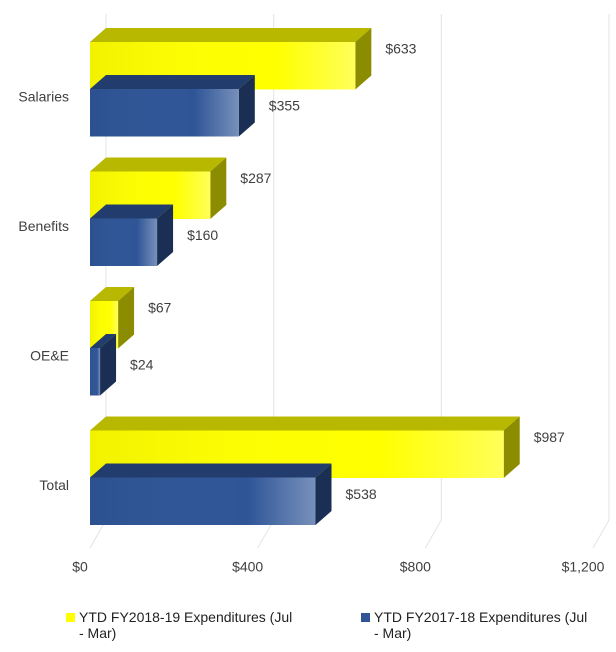 The height and width of the screenshot is (652, 616). I want to click on value-label: $67, so click(160, 308).